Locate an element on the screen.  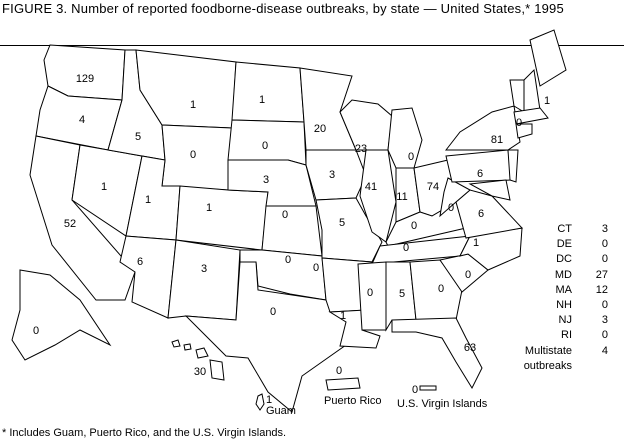
puerto-rico-value: 0 is located at coordinates (339, 371).